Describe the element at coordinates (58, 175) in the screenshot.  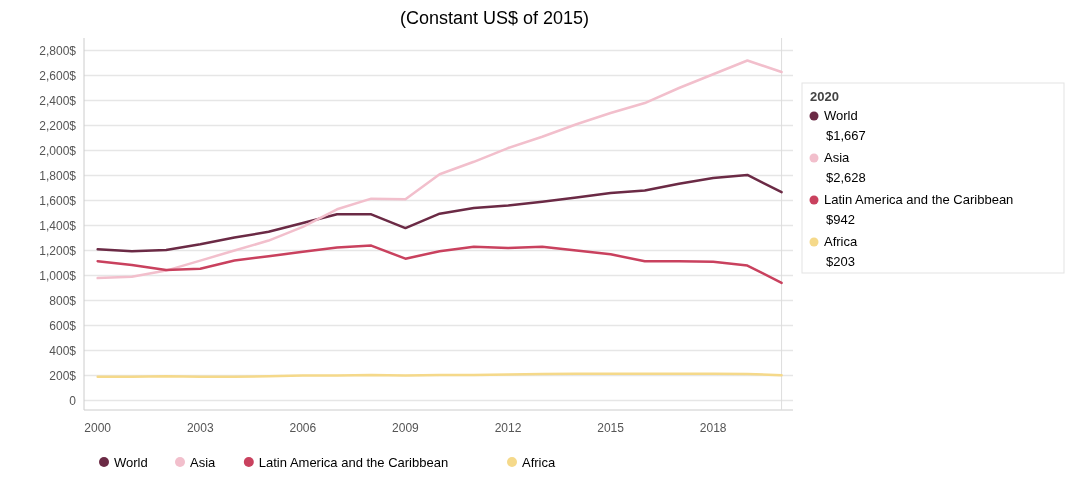
I see `y-tick-label: 1,800$` at that location.